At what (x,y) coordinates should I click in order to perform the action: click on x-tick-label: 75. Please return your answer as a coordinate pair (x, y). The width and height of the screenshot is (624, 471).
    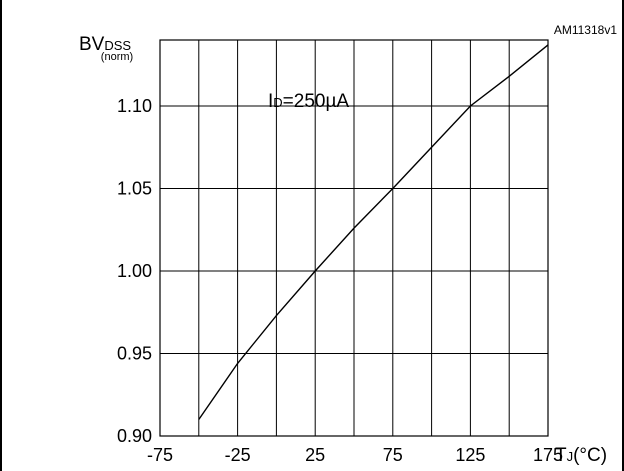
    Looking at the image, I should click on (393, 455).